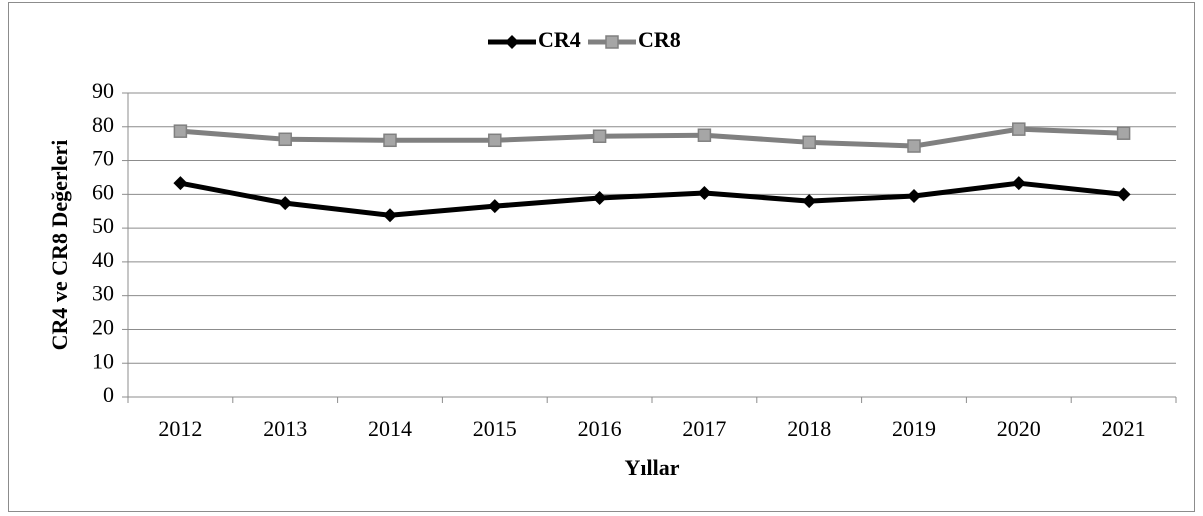 The image size is (1203, 516). What do you see at coordinates (103, 326) in the screenshot?
I see `y-tick-label: 20` at bounding box center [103, 326].